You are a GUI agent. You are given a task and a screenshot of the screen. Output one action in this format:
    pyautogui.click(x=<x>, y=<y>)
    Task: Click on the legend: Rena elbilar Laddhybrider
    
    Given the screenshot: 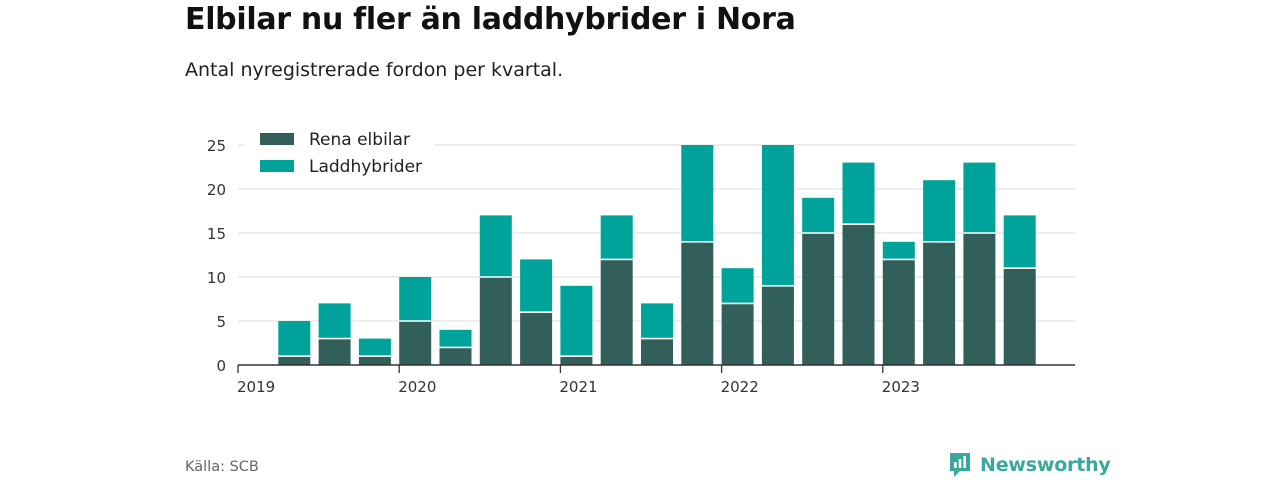 What is the action you would take?
    pyautogui.click(x=339, y=154)
    